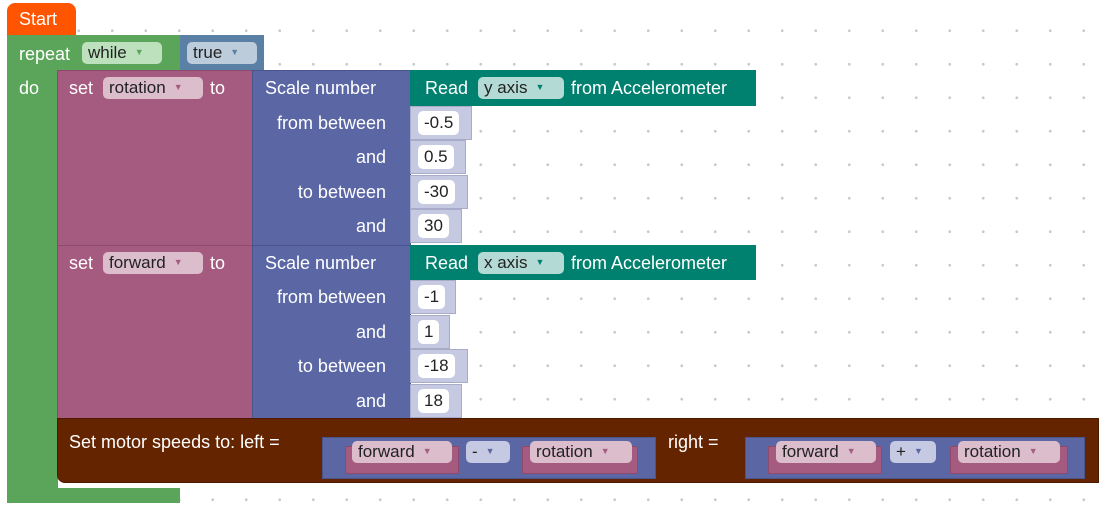 Image resolution: width=1105 pixels, height=510 pixels. I want to click on set-forward-block, so click(155, 332).